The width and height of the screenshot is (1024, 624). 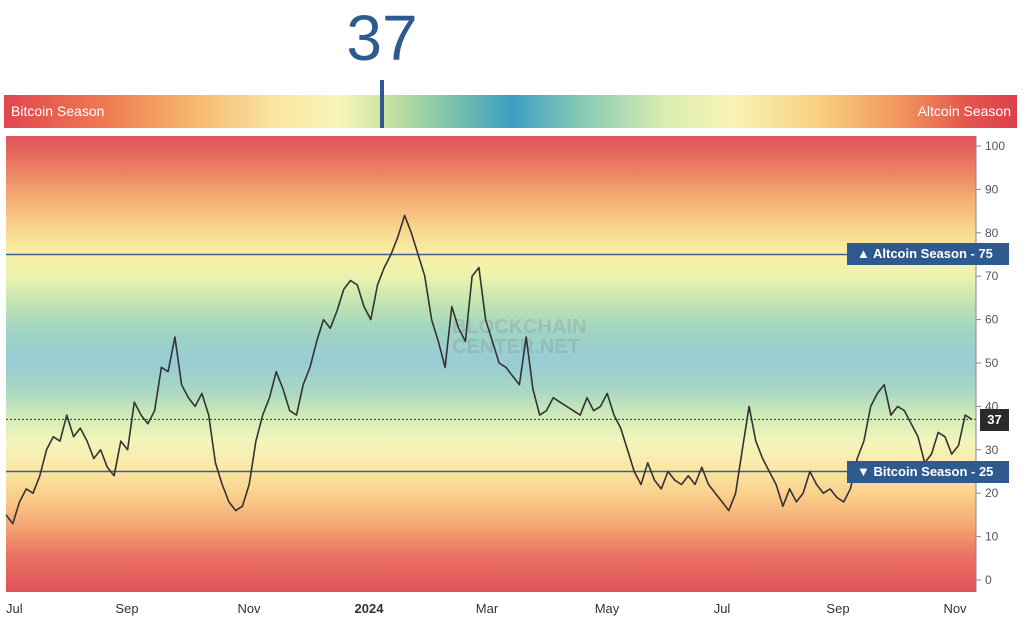 What do you see at coordinates (992, 189) in the screenshot?
I see `y-tick-label: 90` at bounding box center [992, 189].